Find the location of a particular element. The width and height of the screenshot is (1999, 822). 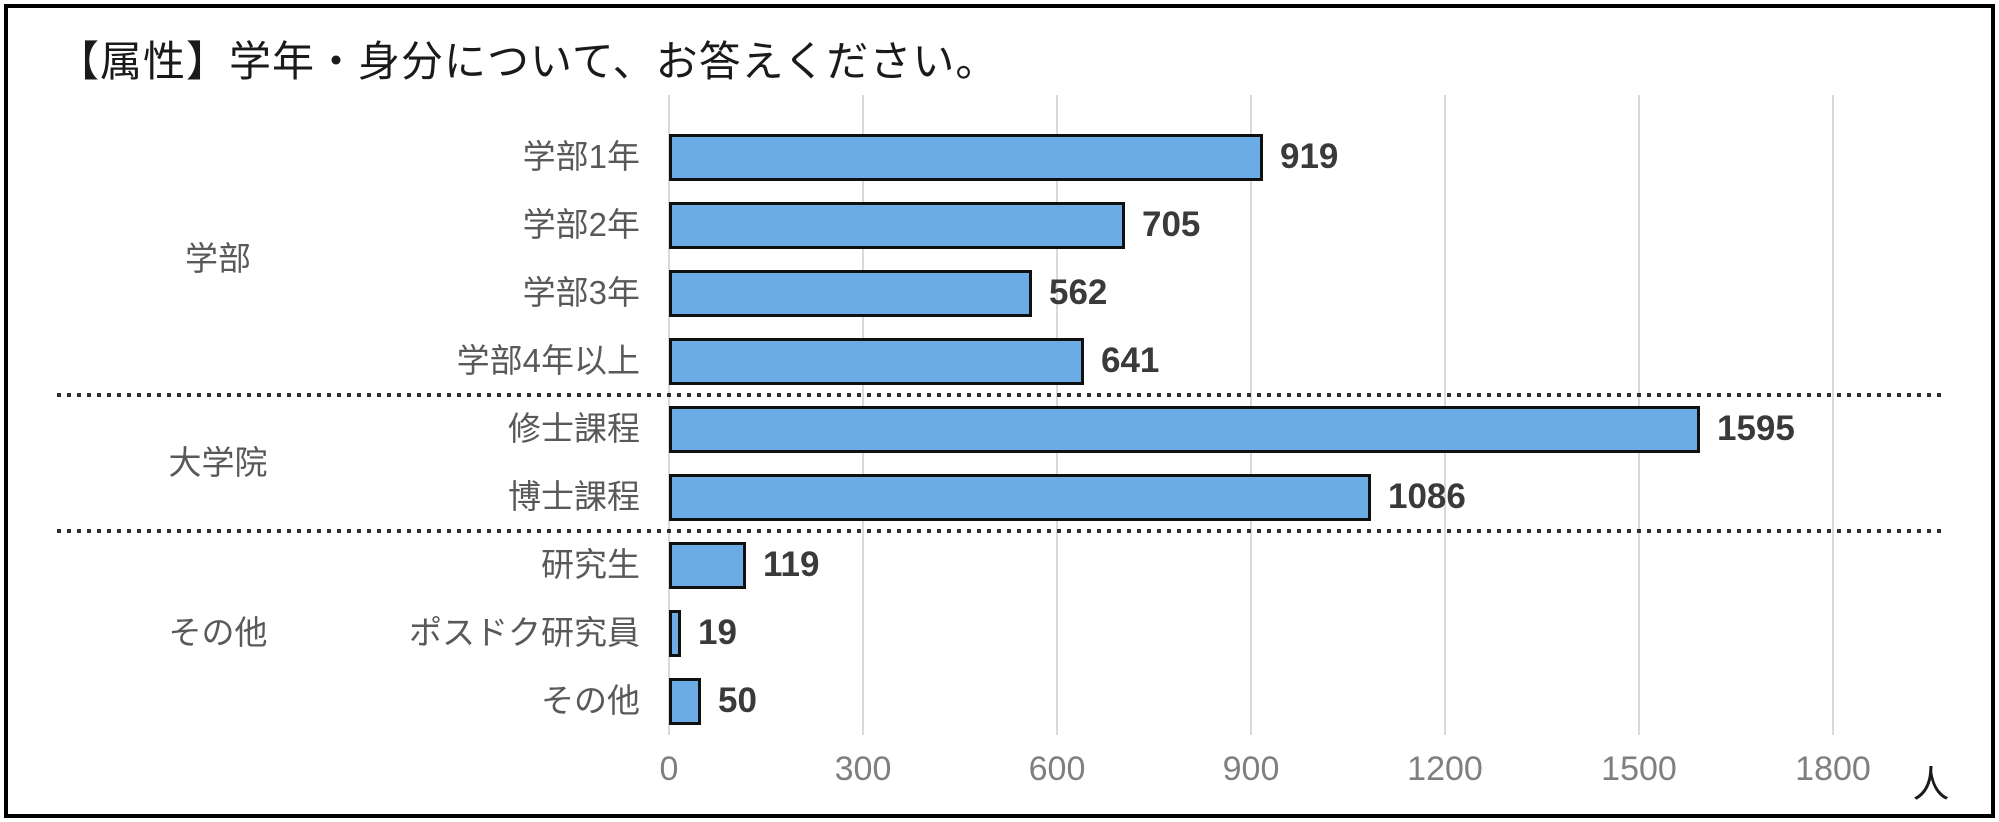

category-label: 学部4年以上 is located at coordinates (548, 360).